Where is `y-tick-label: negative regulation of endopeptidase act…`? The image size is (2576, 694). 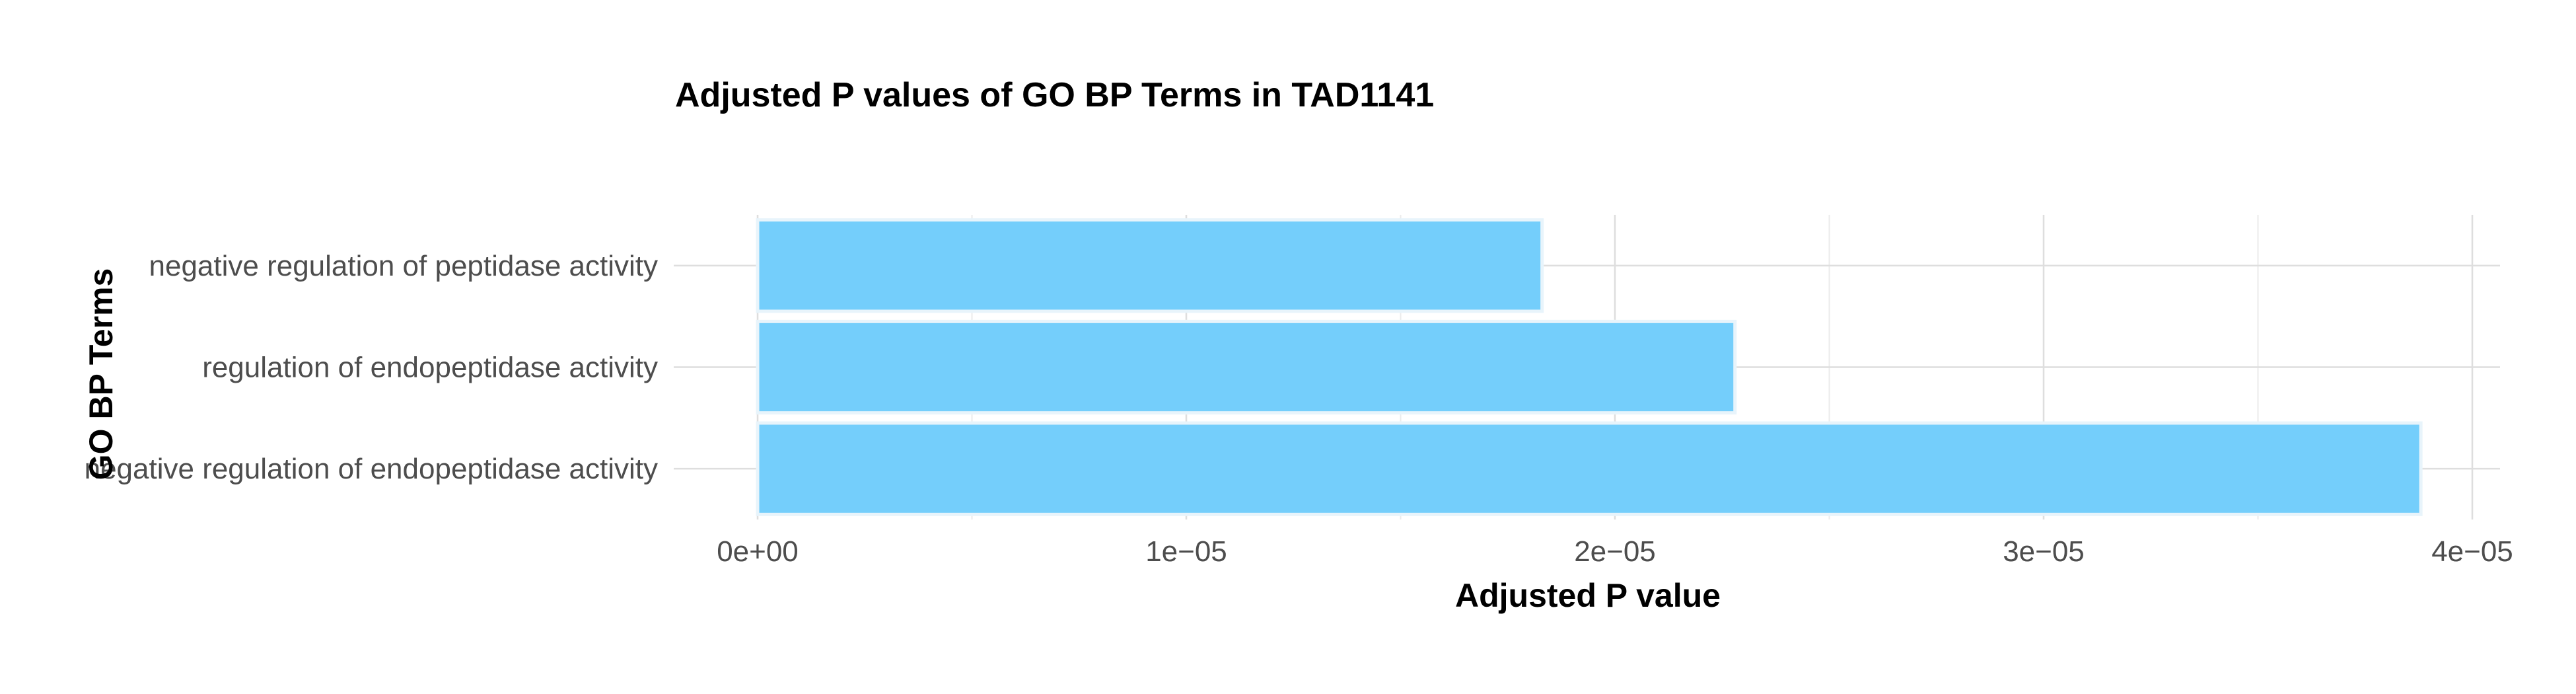 y-tick-label: negative regulation of endopeptidase act… is located at coordinates (371, 469).